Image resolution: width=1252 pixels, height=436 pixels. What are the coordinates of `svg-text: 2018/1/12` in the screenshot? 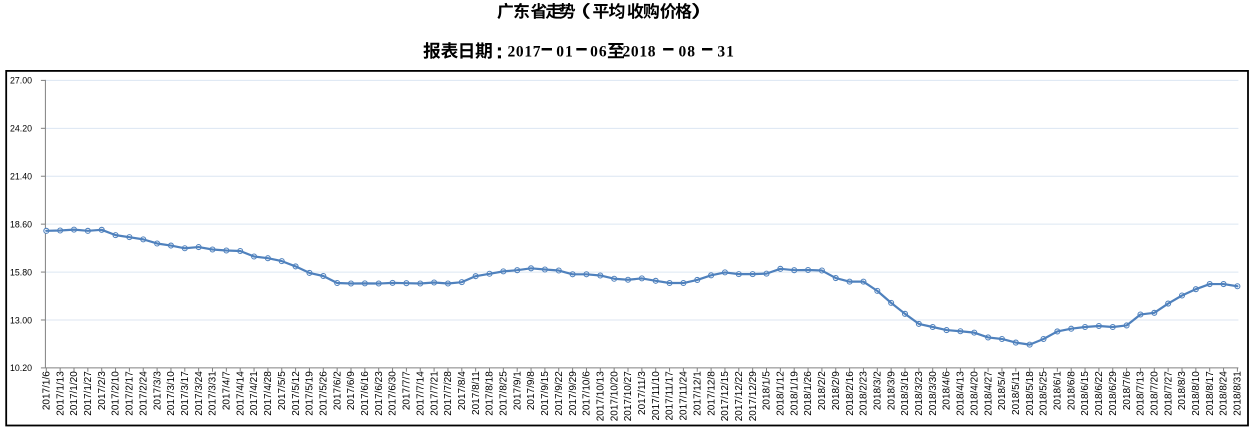 It's located at (781, 393).